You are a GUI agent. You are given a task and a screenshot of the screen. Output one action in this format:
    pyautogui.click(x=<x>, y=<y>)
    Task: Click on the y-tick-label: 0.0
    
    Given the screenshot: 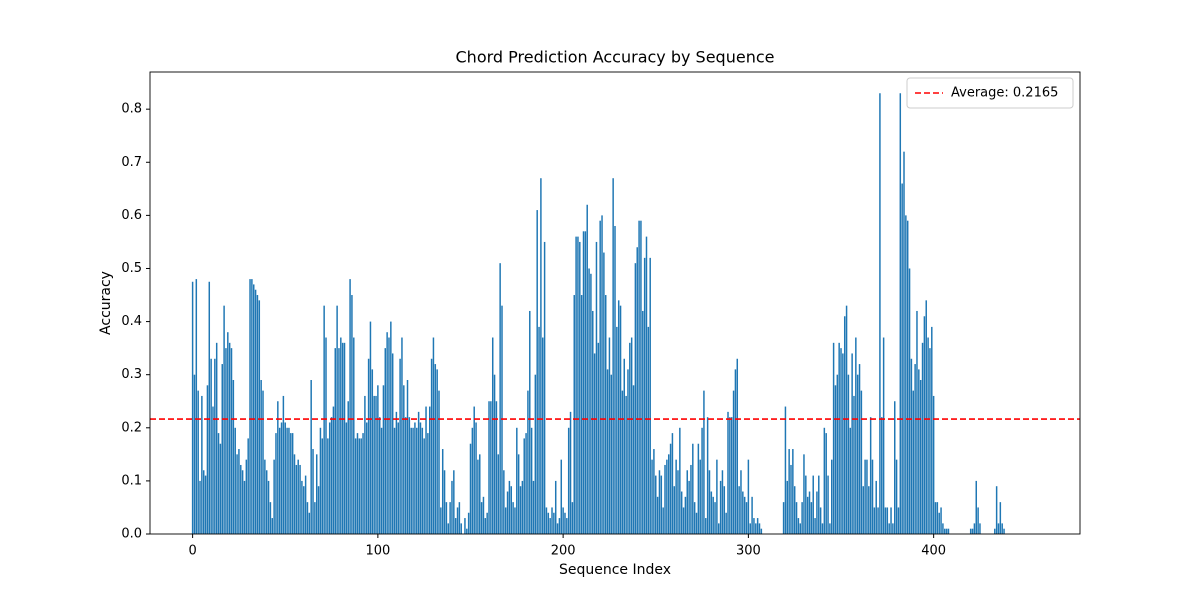 What is the action you would take?
    pyautogui.click(x=131, y=534)
    